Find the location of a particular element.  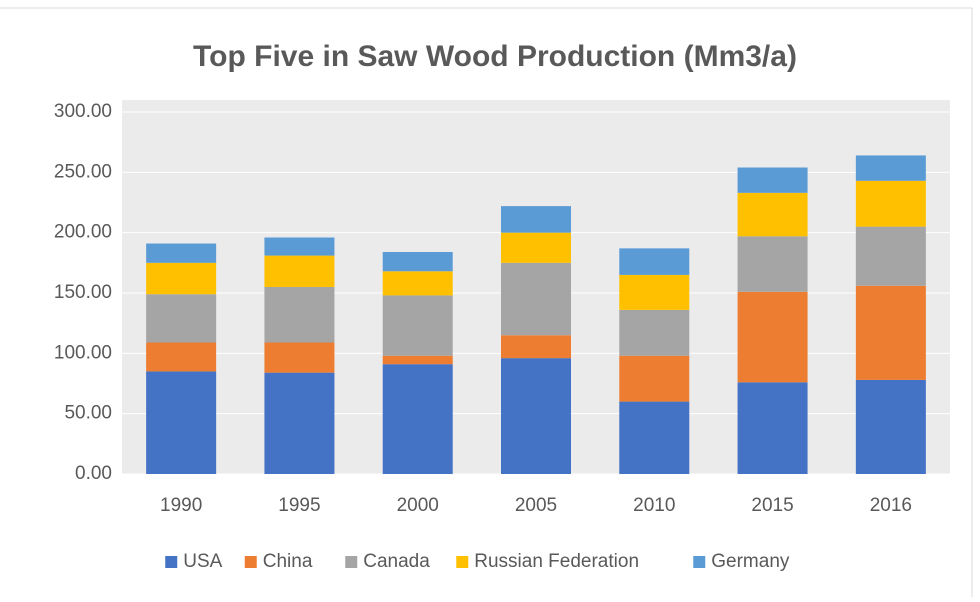

y-tick-label: 250.00 is located at coordinates (83, 171).